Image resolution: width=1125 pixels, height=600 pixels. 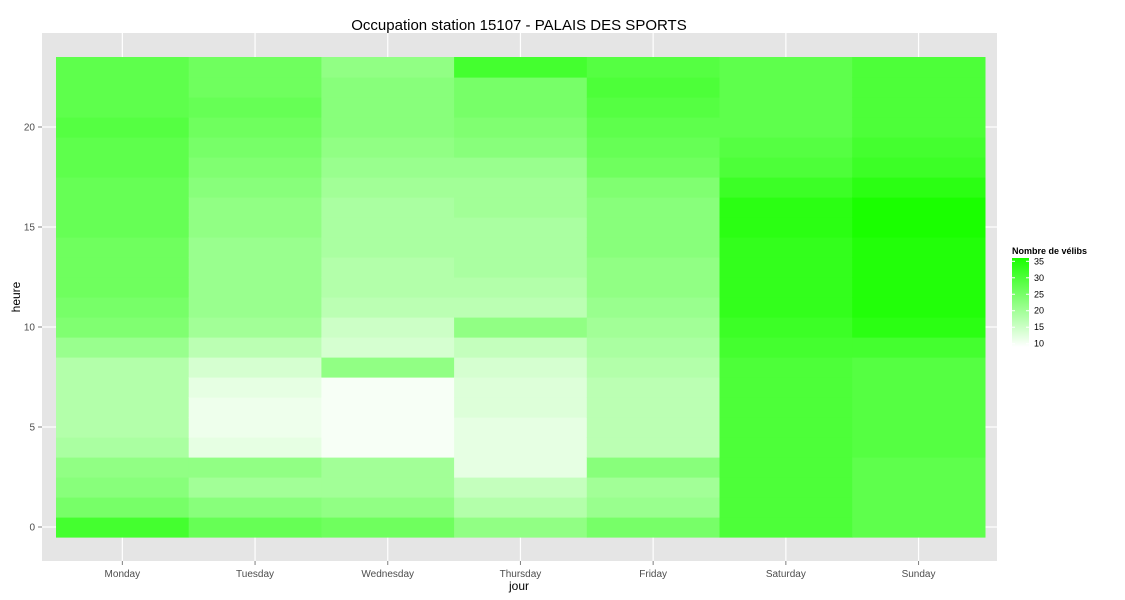 I want to click on y-tick-label: 5, so click(x=32, y=428).